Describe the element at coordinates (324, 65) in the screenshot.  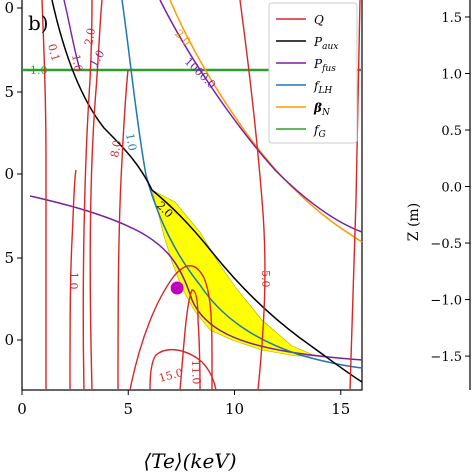
I see `legend-label: Pfus` at that location.